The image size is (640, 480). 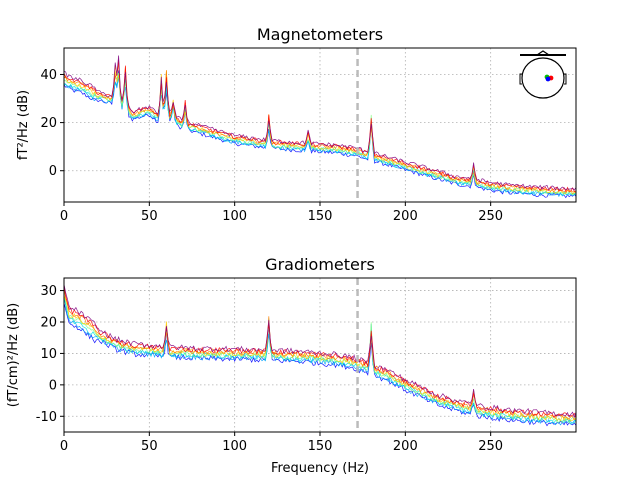 I want to click on gradiometers-title: Gradiometers, so click(x=320, y=264).